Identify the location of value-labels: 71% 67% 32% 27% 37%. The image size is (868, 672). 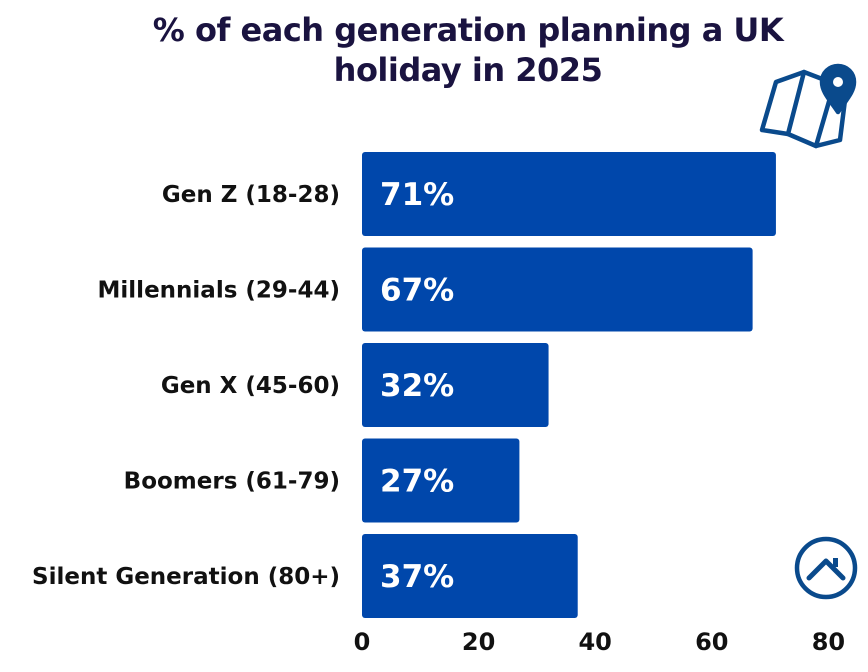
(417, 386).